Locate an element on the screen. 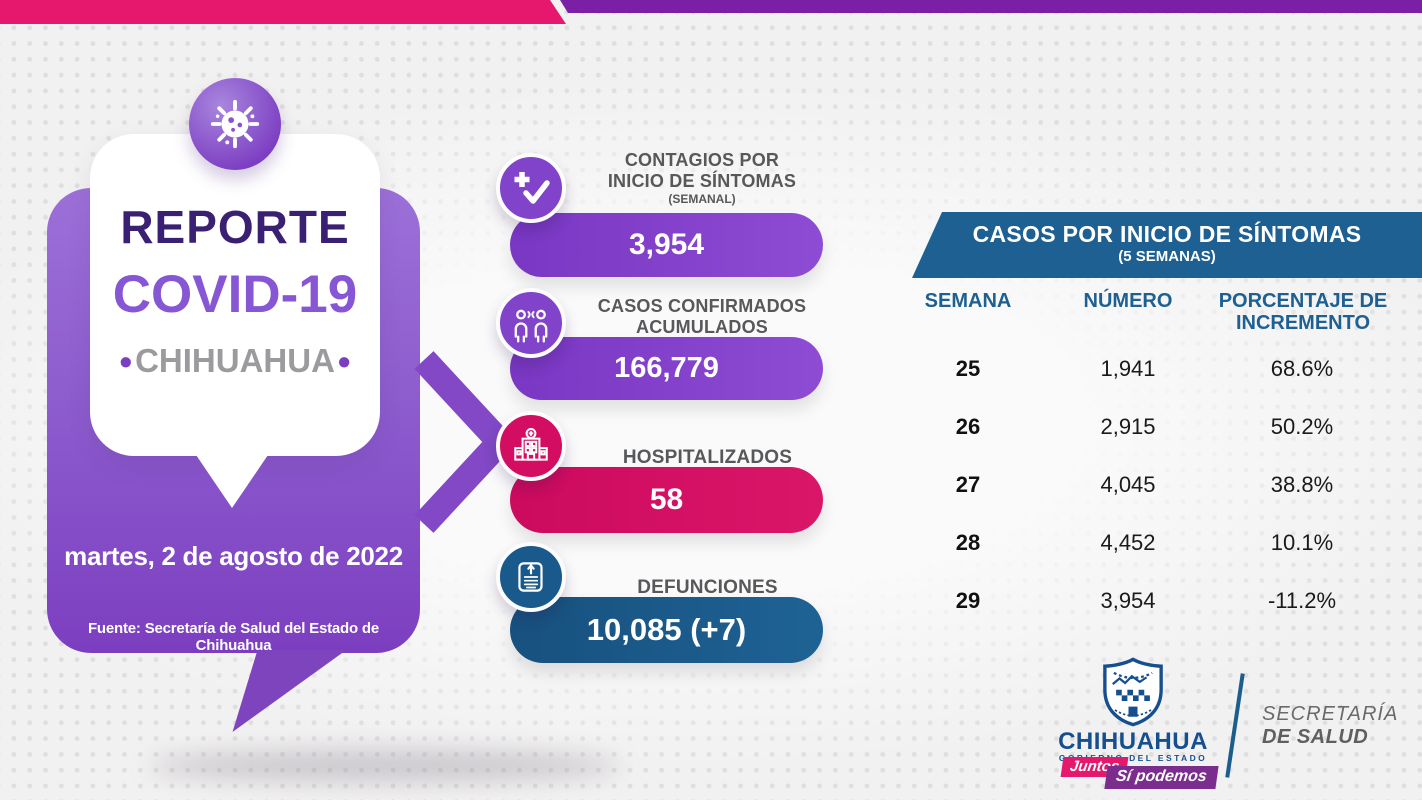 The width and height of the screenshot is (1422, 800). test-positive-icon is located at coordinates (532, 188).